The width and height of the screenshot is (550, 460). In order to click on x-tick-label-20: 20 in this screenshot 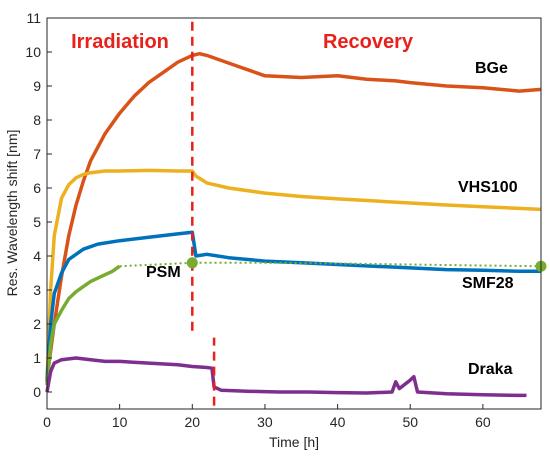, I will do `click(193, 422)`.